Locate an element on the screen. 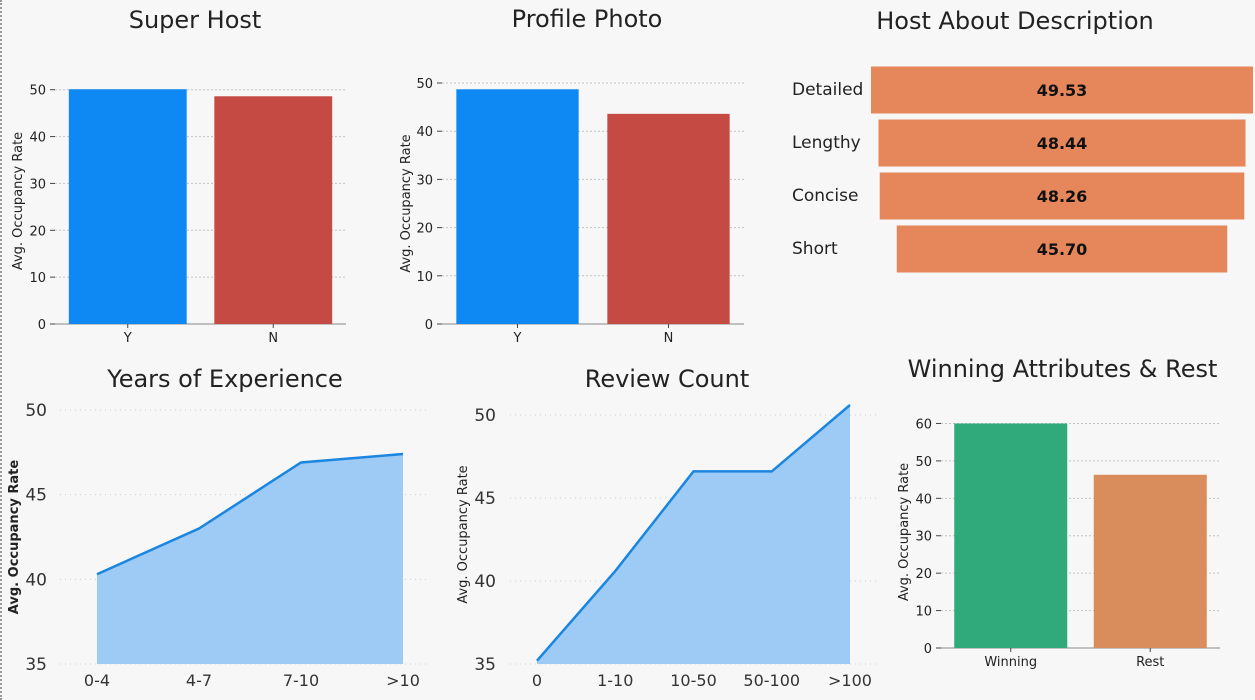  category-label: Detailed is located at coordinates (827, 90).